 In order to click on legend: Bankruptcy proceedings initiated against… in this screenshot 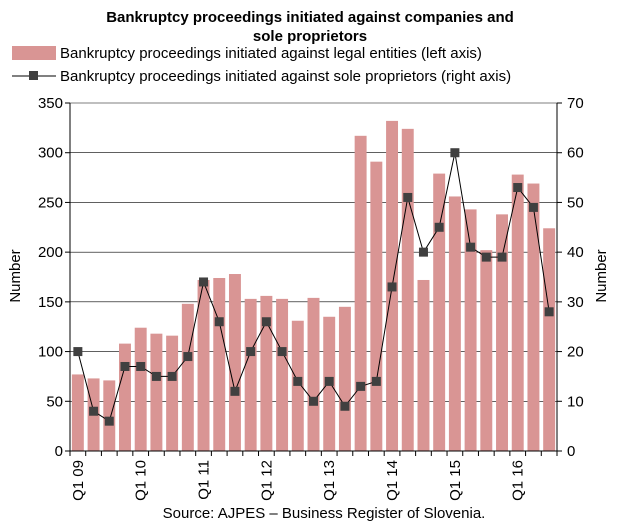, I will do `click(261, 65)`.